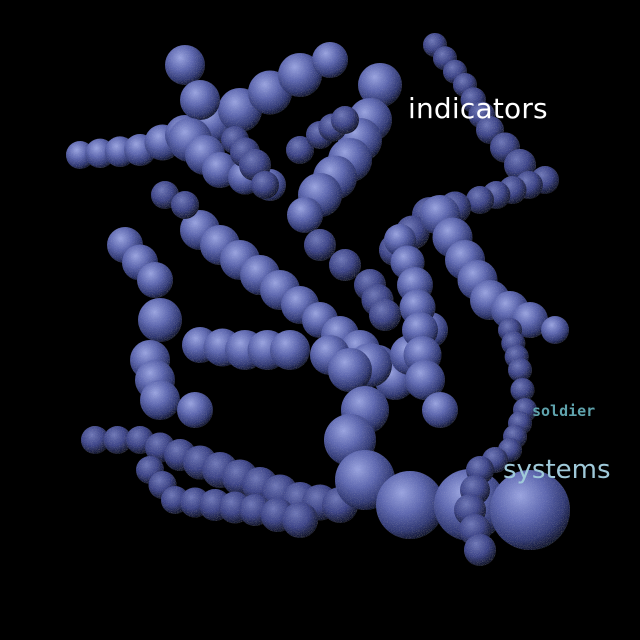  Describe the element at coordinates (478, 108) in the screenshot. I see `label-indicators: indicators` at that location.